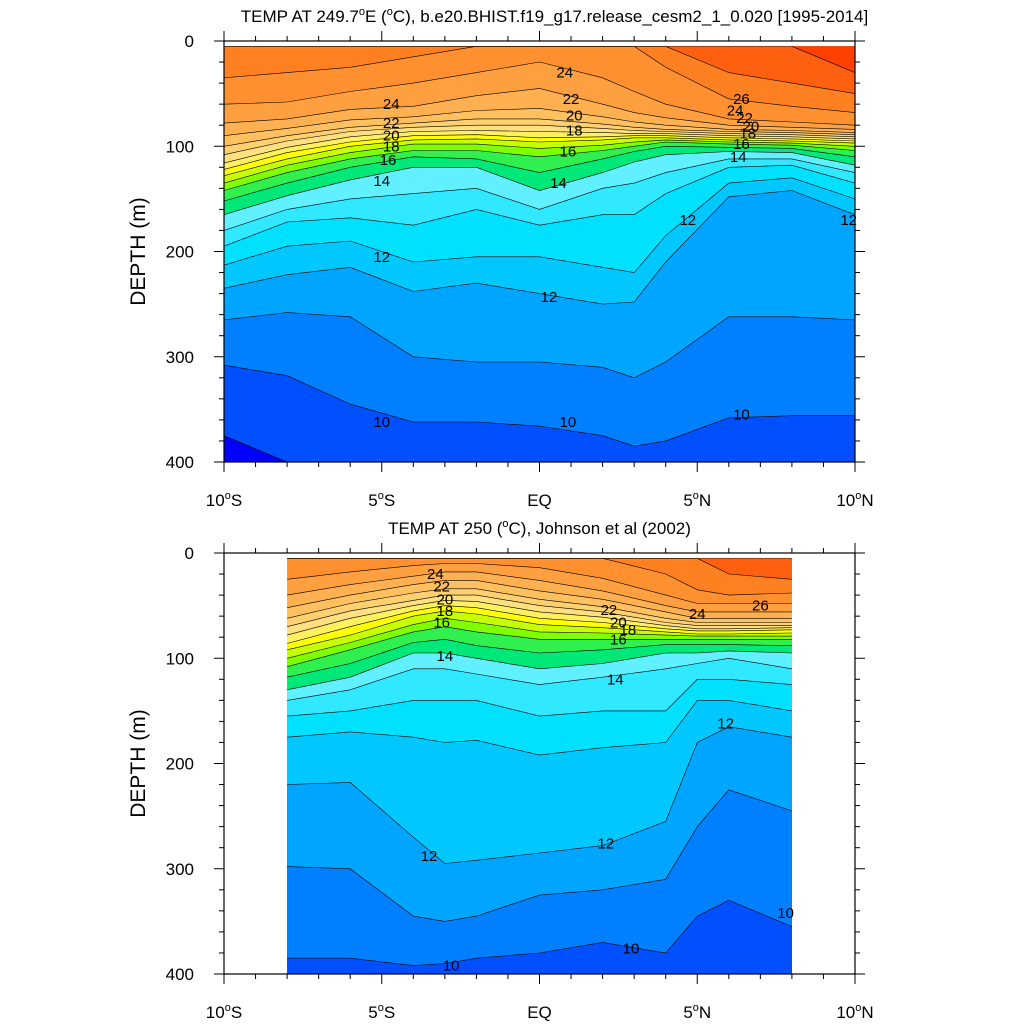 The height and width of the screenshot is (1024, 1024). What do you see at coordinates (224, 500) in the screenshot?
I see `x-tick-label: 10oS` at bounding box center [224, 500].